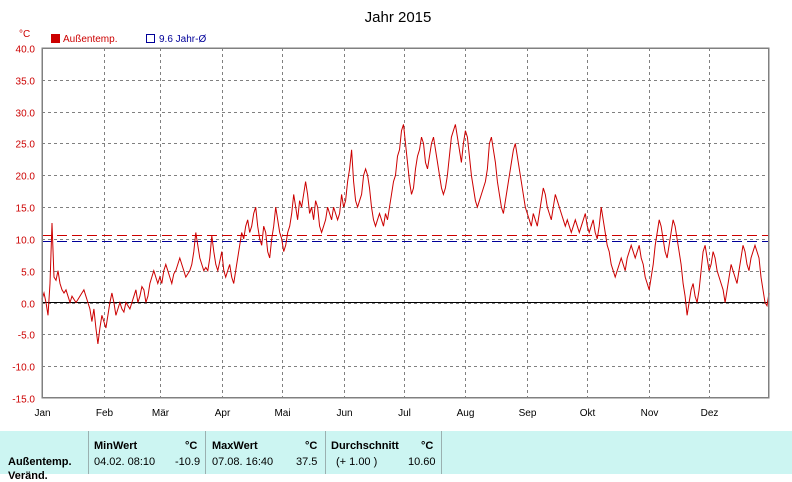 The height and width of the screenshot is (482, 792). What do you see at coordinates (23, 368) in the screenshot?
I see `y-tick-label: -10.0` at bounding box center [23, 368].